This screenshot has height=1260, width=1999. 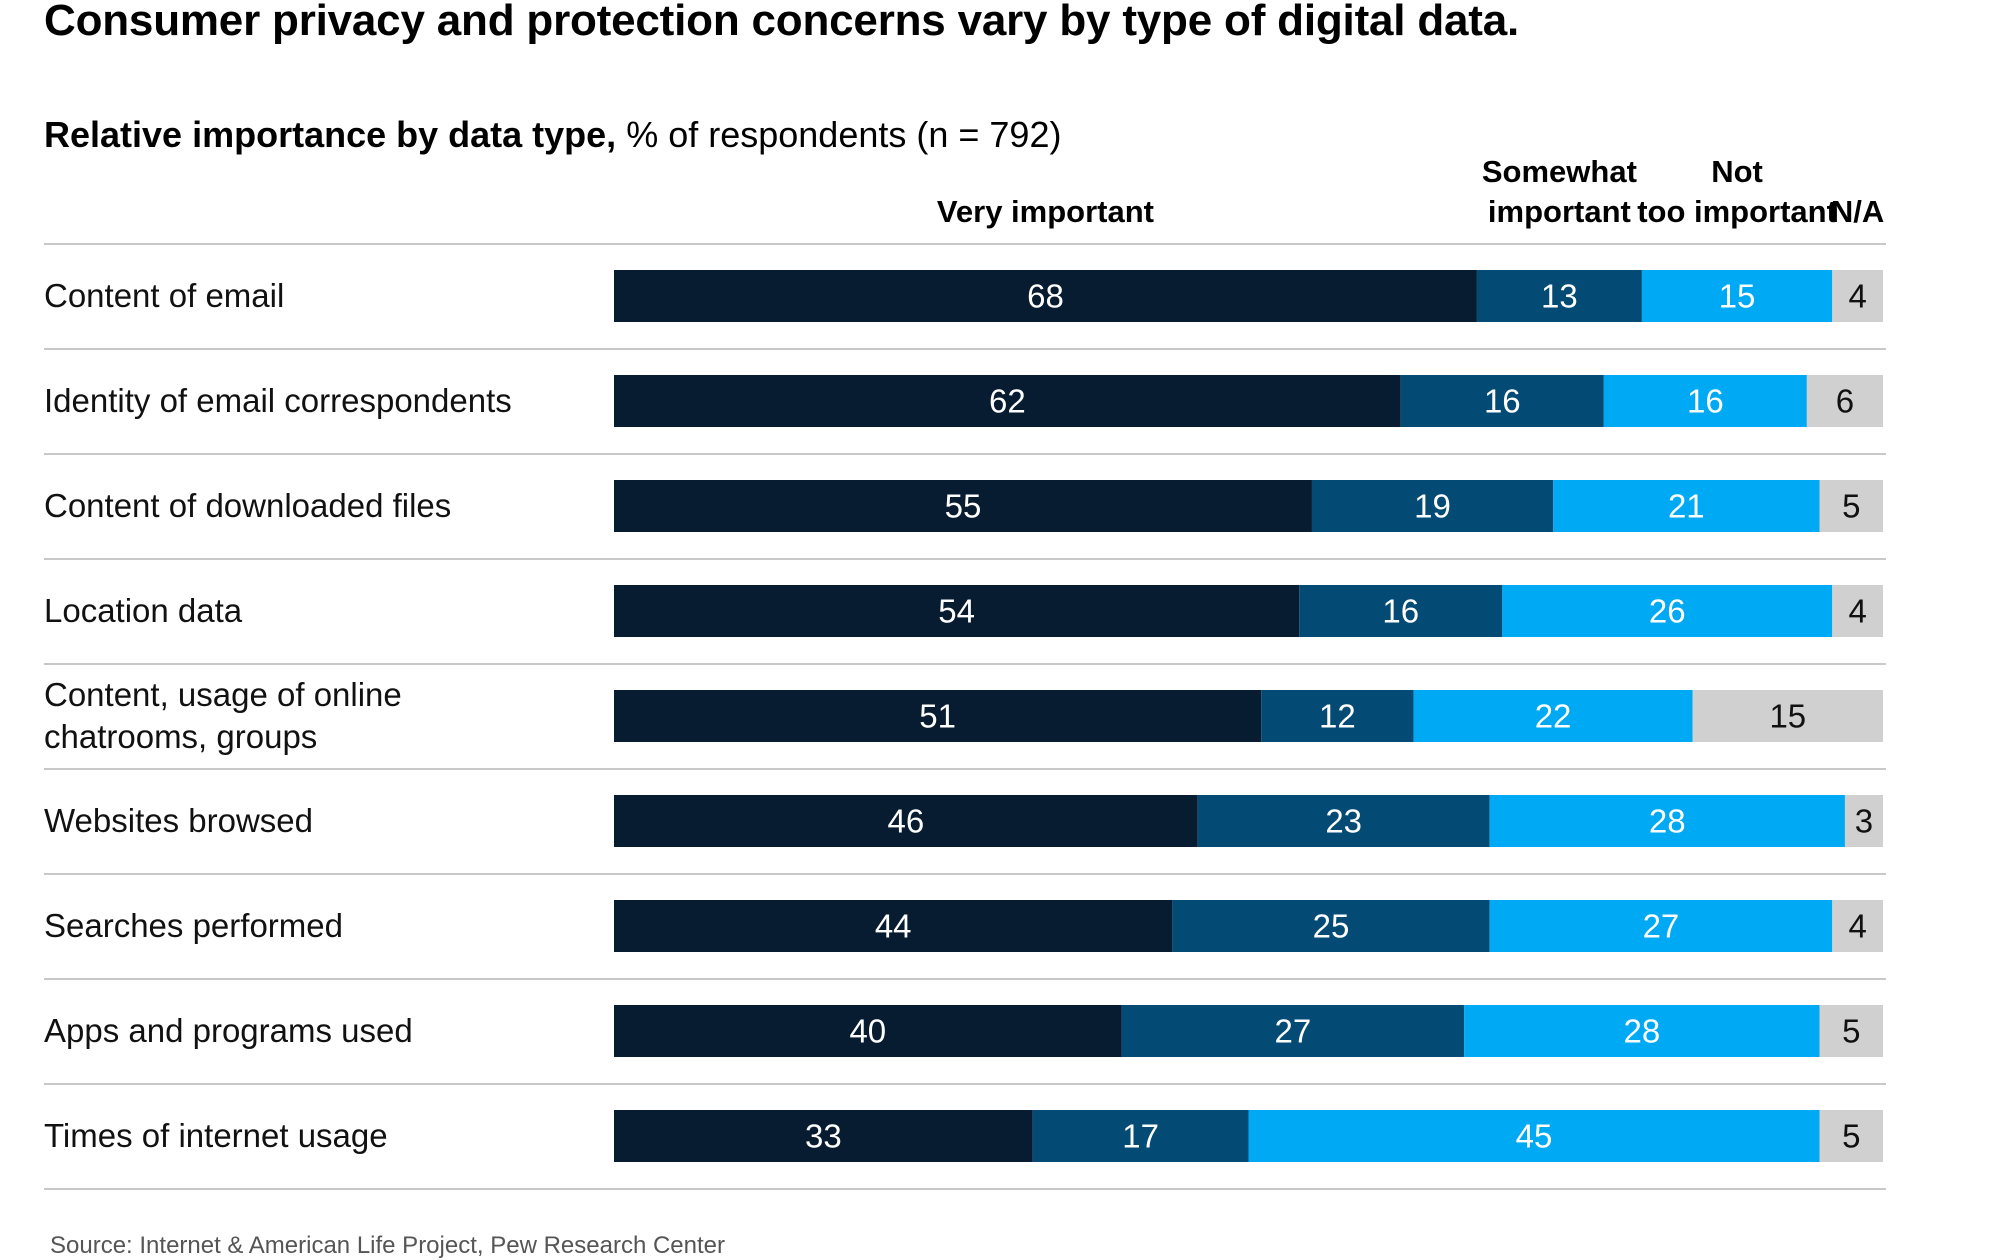 I want to click on bar-identity-of-email-correspondents-not-too-important, so click(x=1705, y=401).